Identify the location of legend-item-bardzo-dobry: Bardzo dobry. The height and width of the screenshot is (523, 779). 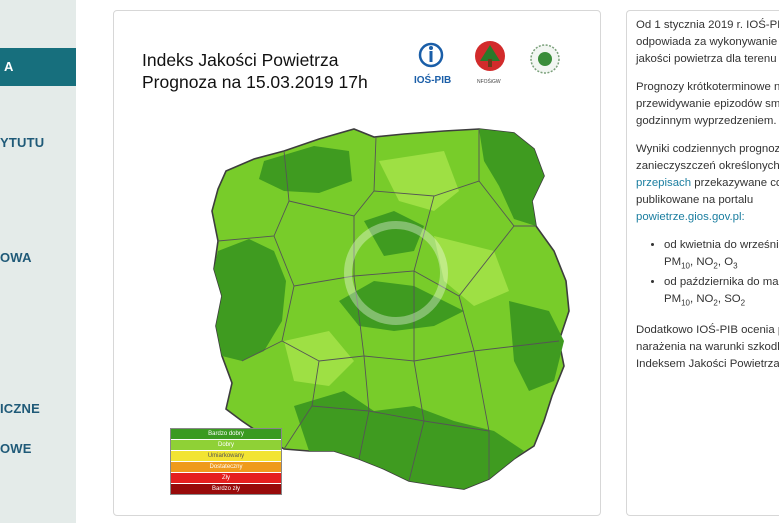
(226, 434).